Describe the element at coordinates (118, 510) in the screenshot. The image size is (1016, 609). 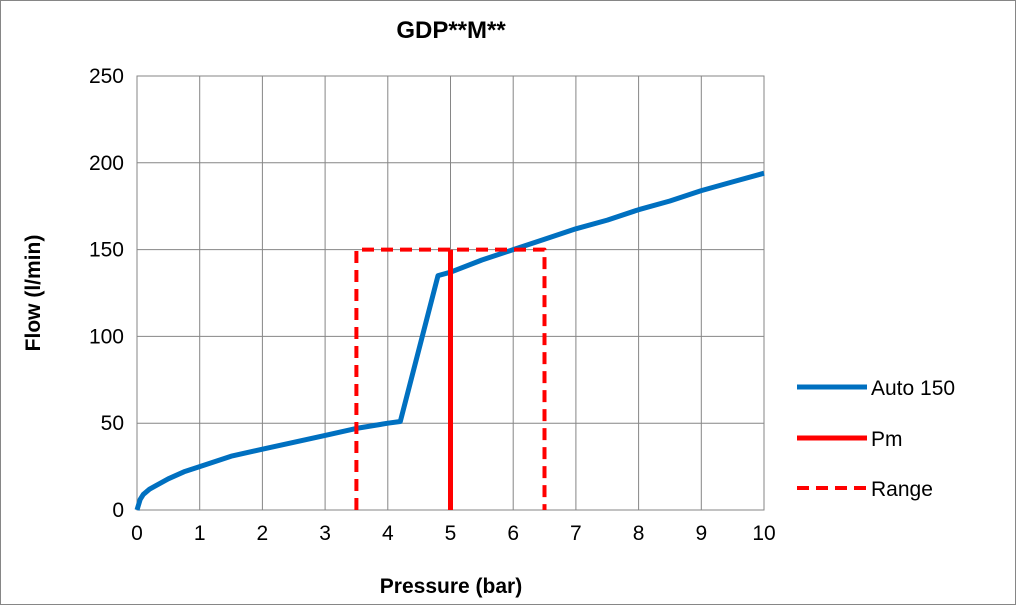
I see `y-tick-label: 0` at that location.